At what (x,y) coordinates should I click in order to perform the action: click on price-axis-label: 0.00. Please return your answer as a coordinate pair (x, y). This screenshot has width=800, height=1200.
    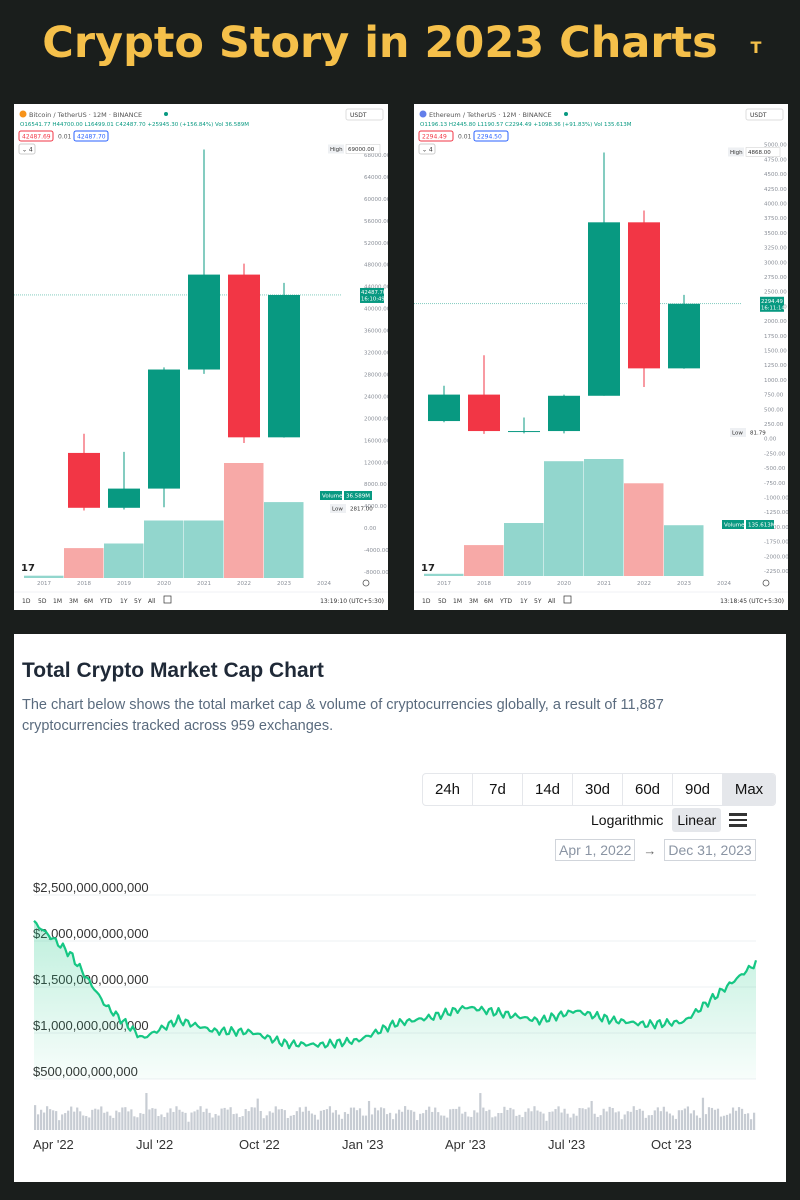
    Looking at the image, I should click on (370, 529).